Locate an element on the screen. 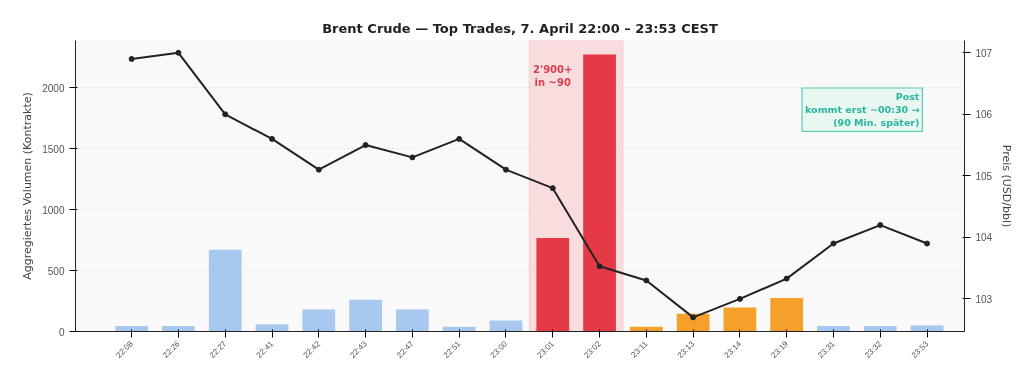 The image size is (1024, 366). y-tick-label: 1000 is located at coordinates (53, 210).